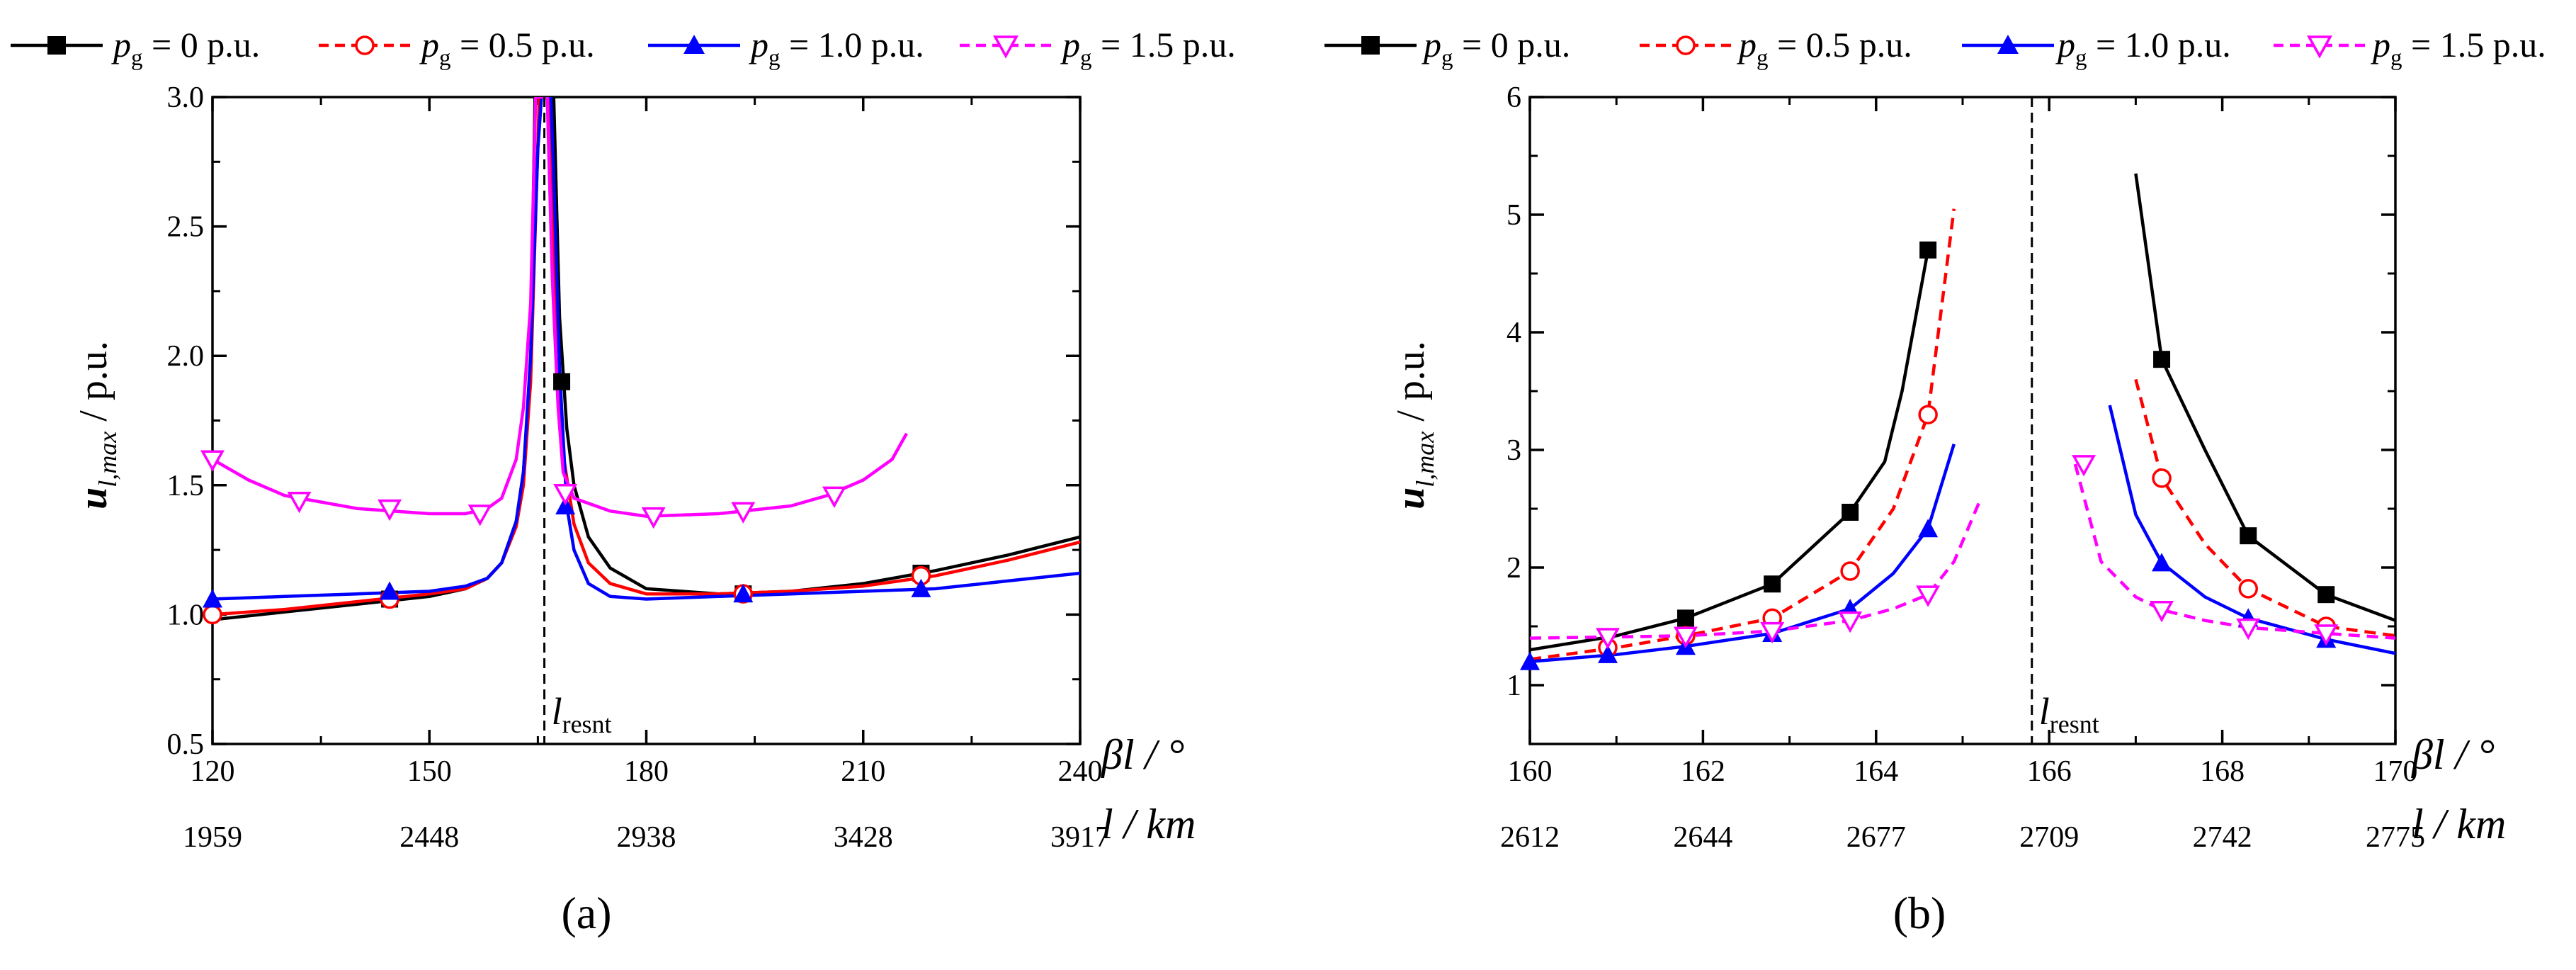 The width and height of the screenshot is (2576, 970). I want to click on chart-b-xtick-label: 162, so click(1703, 772).